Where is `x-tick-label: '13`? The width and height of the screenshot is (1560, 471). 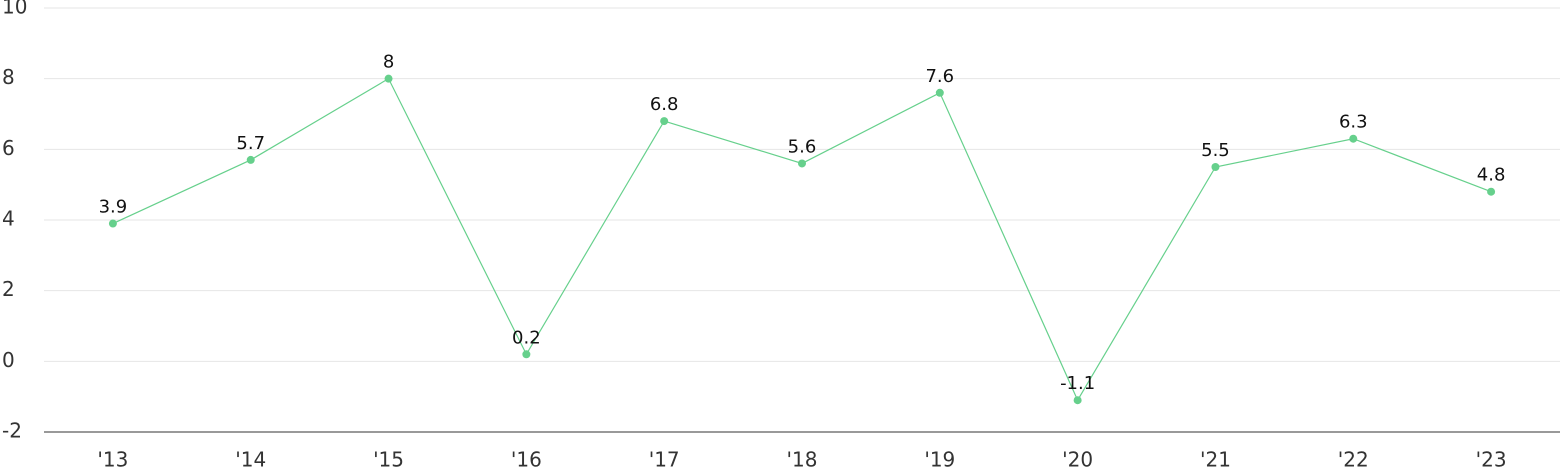
x-tick-label: '13 is located at coordinates (112, 459).